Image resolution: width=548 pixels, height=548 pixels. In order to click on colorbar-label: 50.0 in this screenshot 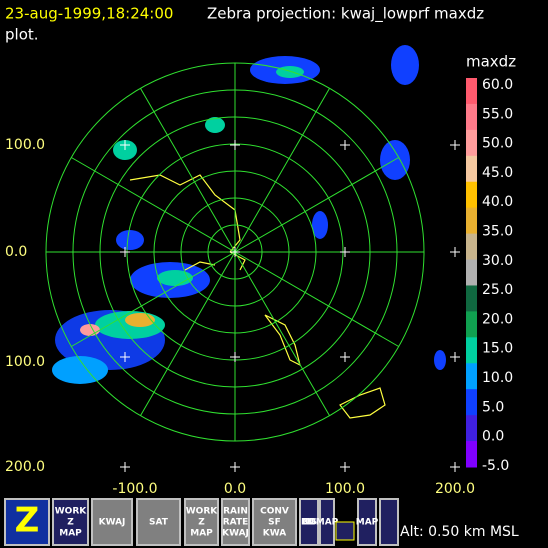, I will do `click(497, 144)`.